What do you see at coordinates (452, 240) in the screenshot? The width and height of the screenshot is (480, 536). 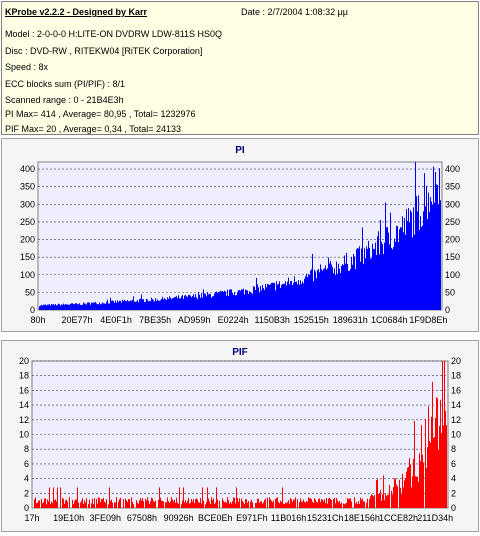 I see `y-tick-label-right: 200` at bounding box center [452, 240].